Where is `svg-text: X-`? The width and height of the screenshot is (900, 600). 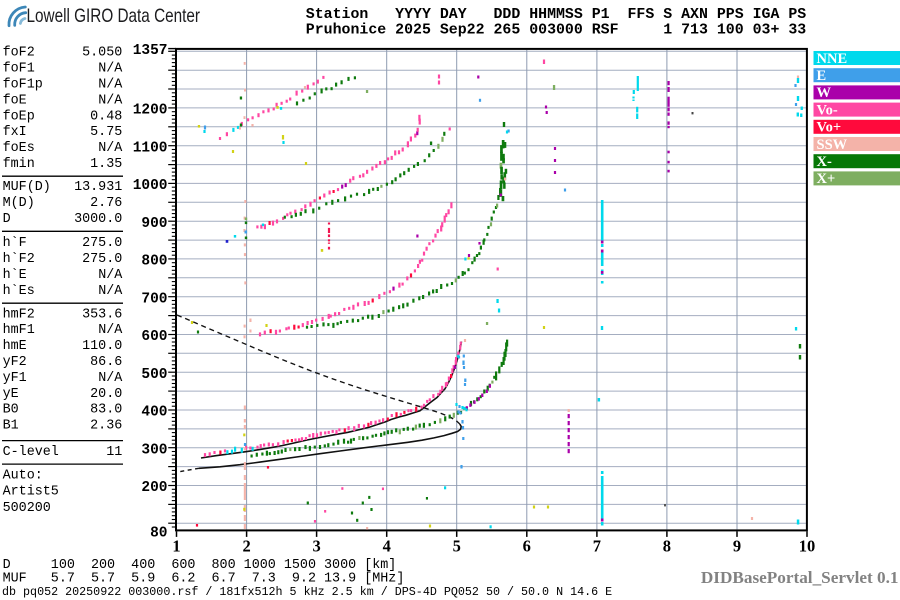 svg-text: X- is located at coordinates (824, 162).